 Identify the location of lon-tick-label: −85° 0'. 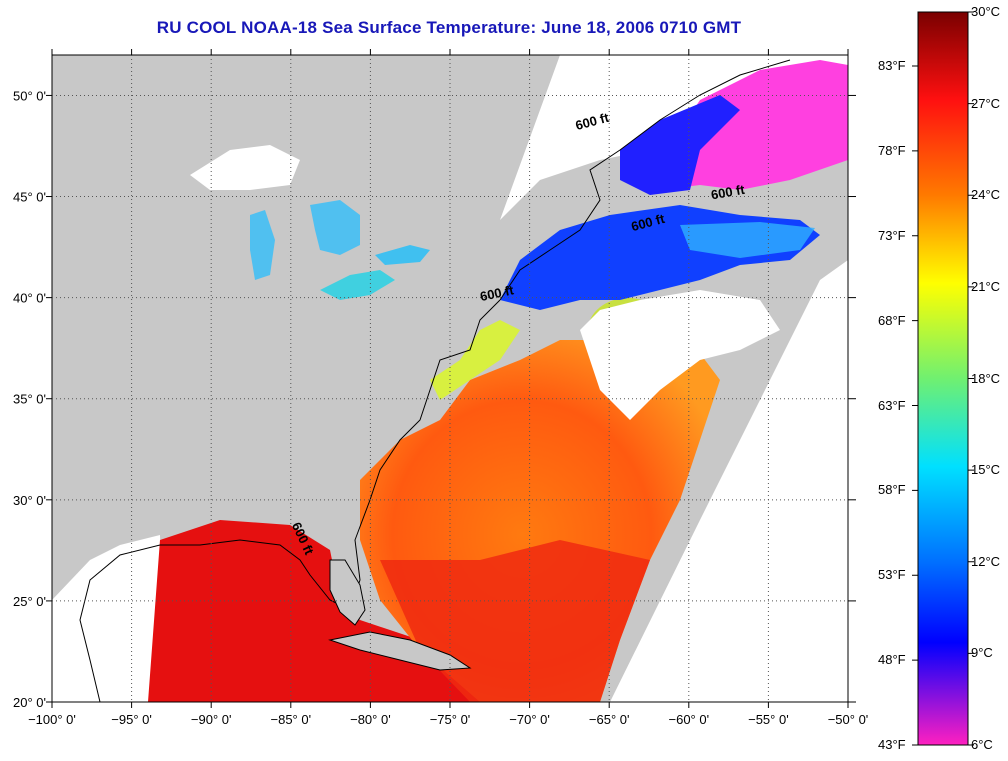
(291, 719).